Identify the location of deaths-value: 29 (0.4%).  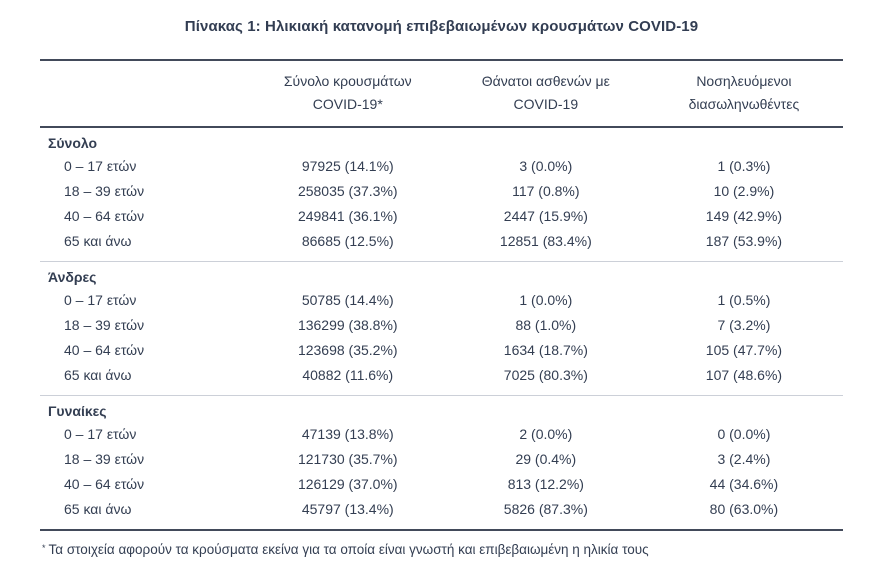
(546, 459).